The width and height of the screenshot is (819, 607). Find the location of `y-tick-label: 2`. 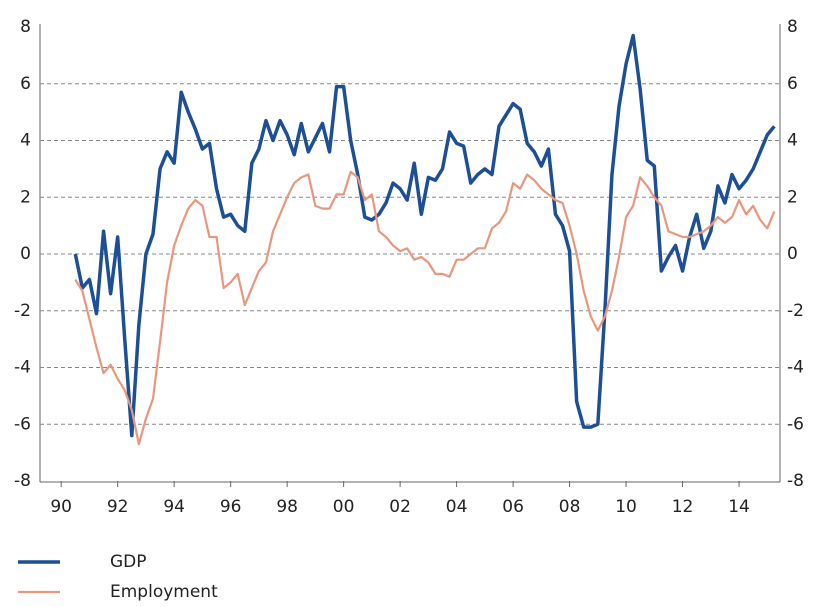

y-tick-label: 2 is located at coordinates (25, 197).